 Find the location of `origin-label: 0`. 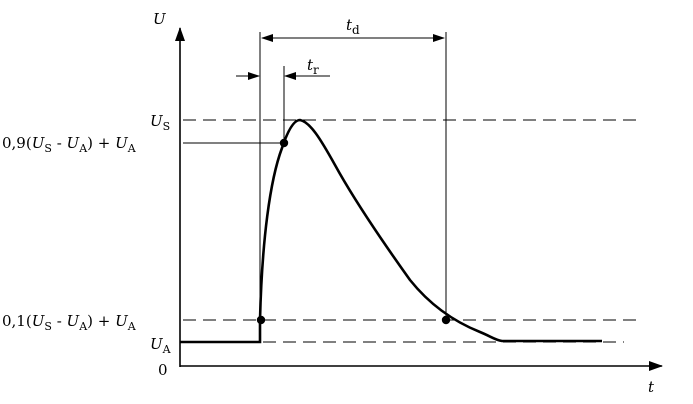

origin-label: 0 is located at coordinates (163, 370).